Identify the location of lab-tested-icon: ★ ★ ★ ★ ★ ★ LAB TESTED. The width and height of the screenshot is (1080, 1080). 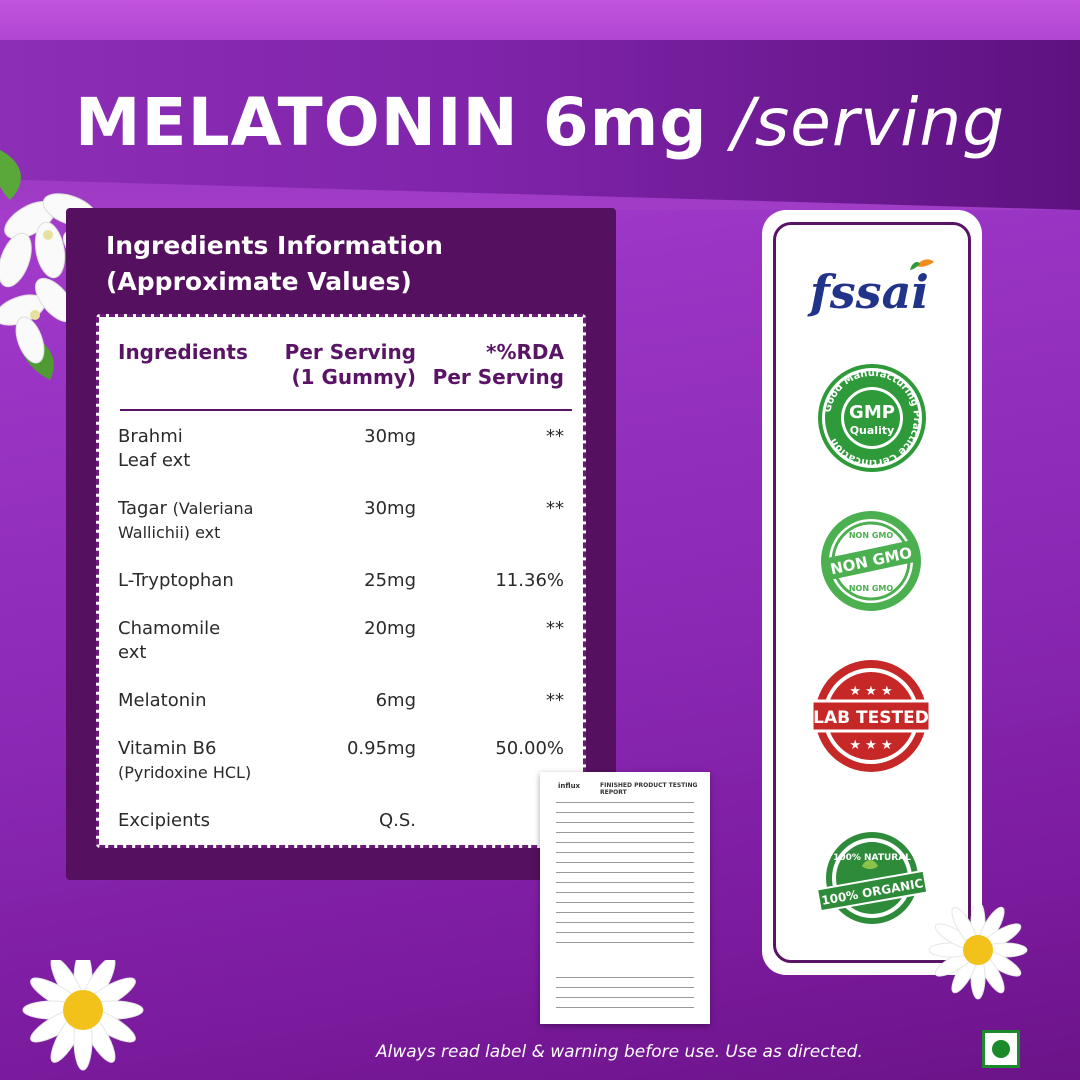
(871, 716).